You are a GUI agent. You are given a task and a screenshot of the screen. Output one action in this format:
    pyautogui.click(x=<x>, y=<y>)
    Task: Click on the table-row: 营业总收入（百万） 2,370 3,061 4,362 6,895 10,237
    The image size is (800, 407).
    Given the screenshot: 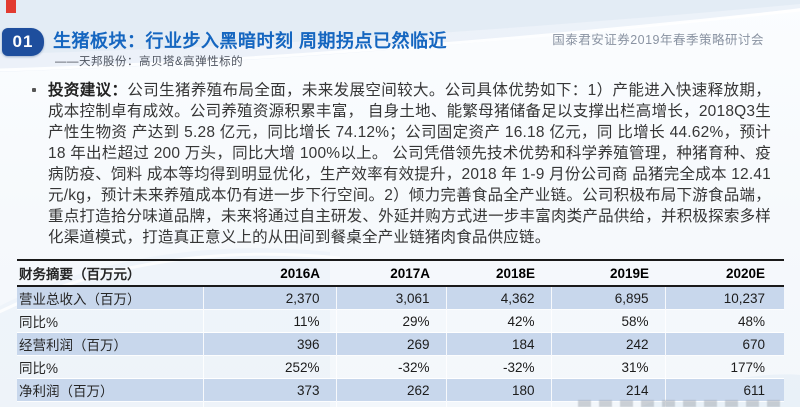 What is the action you would take?
    pyautogui.click(x=400, y=298)
    